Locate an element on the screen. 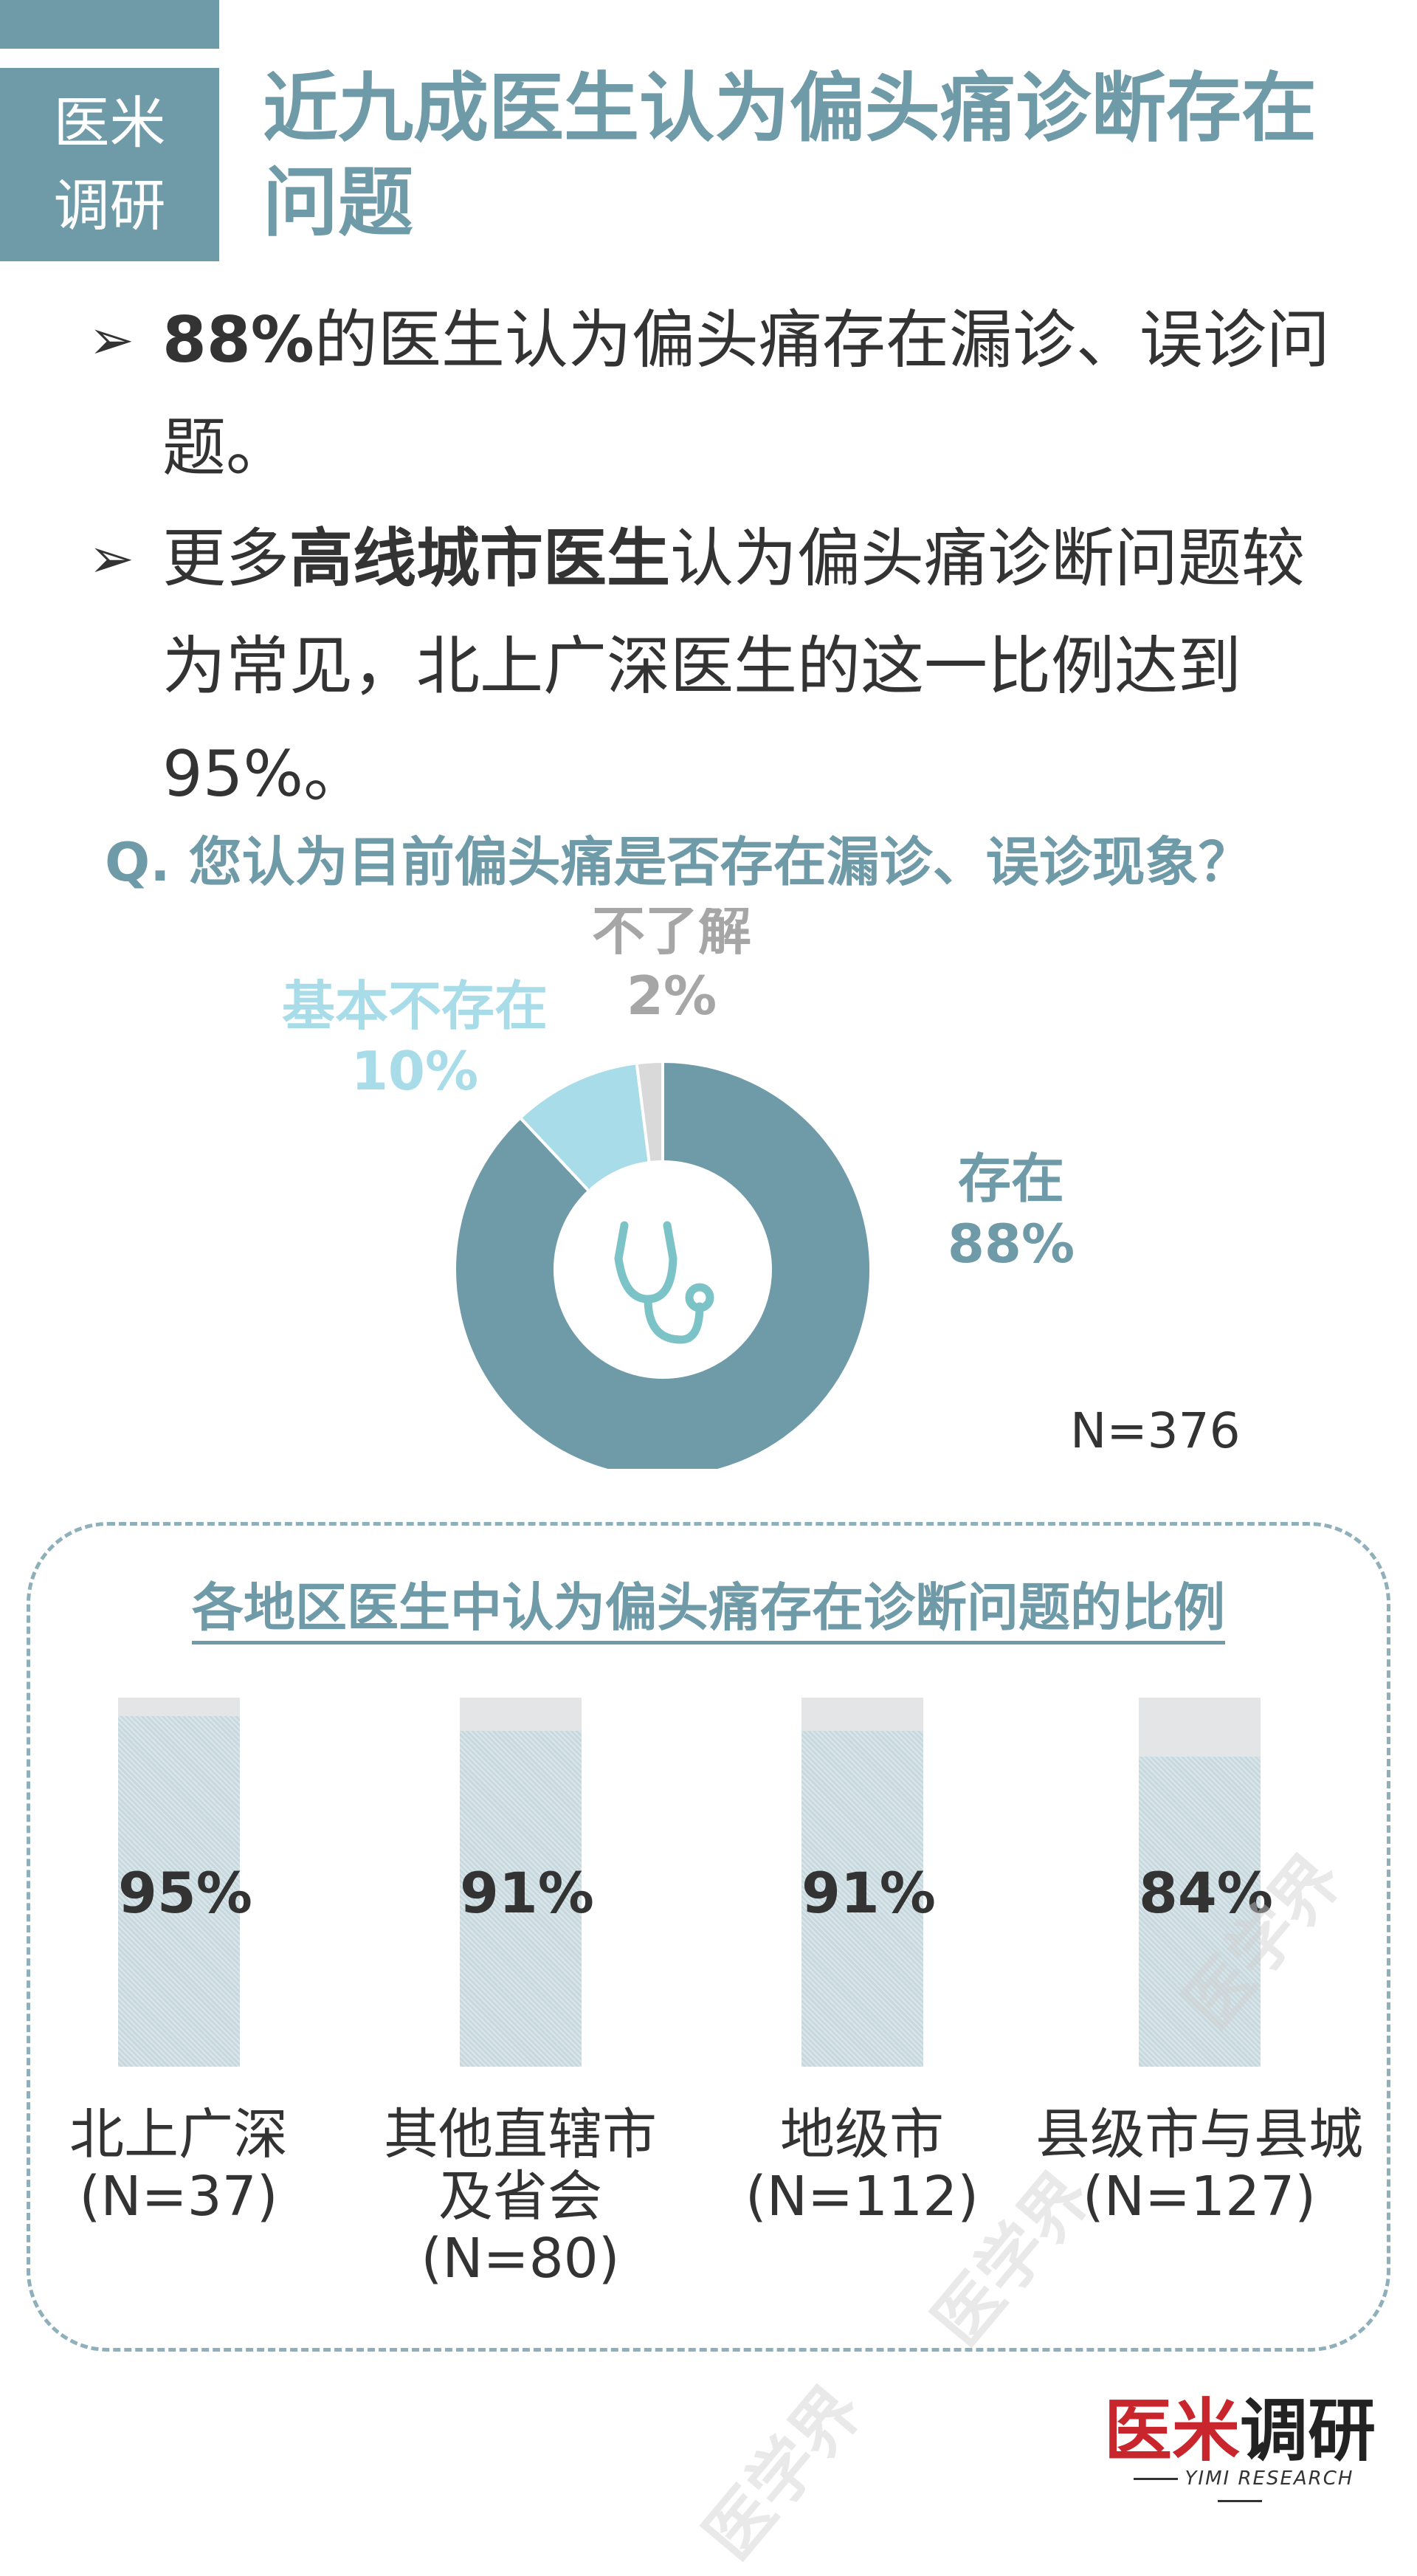  logo-wordmark: 医米调研 is located at coordinates (1240, 2430).